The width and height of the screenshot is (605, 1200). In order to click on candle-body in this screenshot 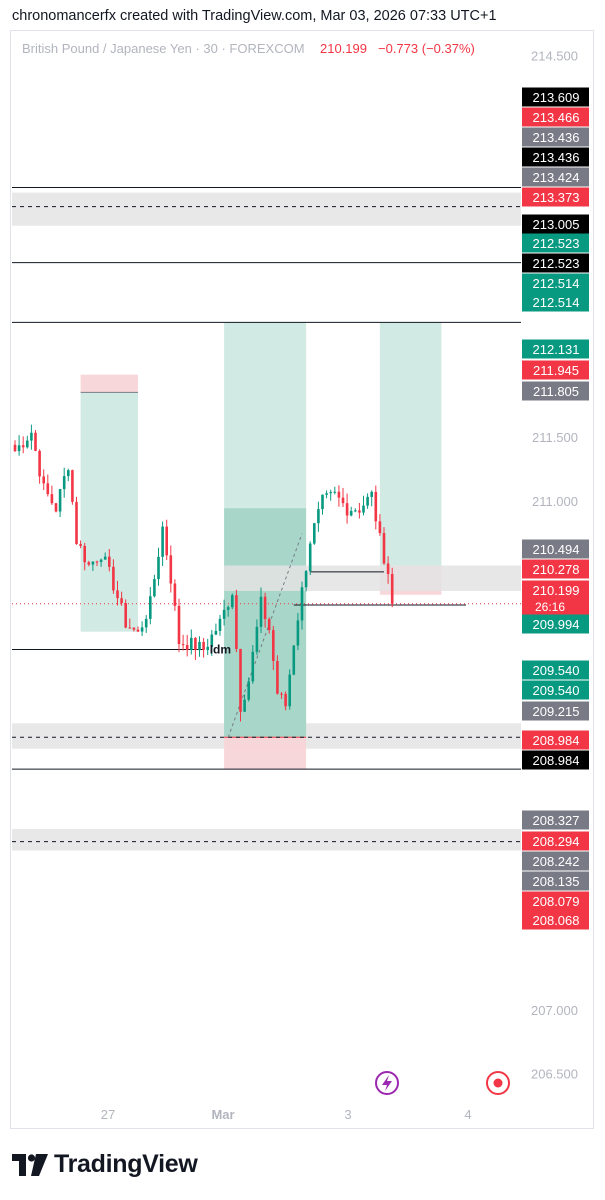, I will do `click(134, 628)`.